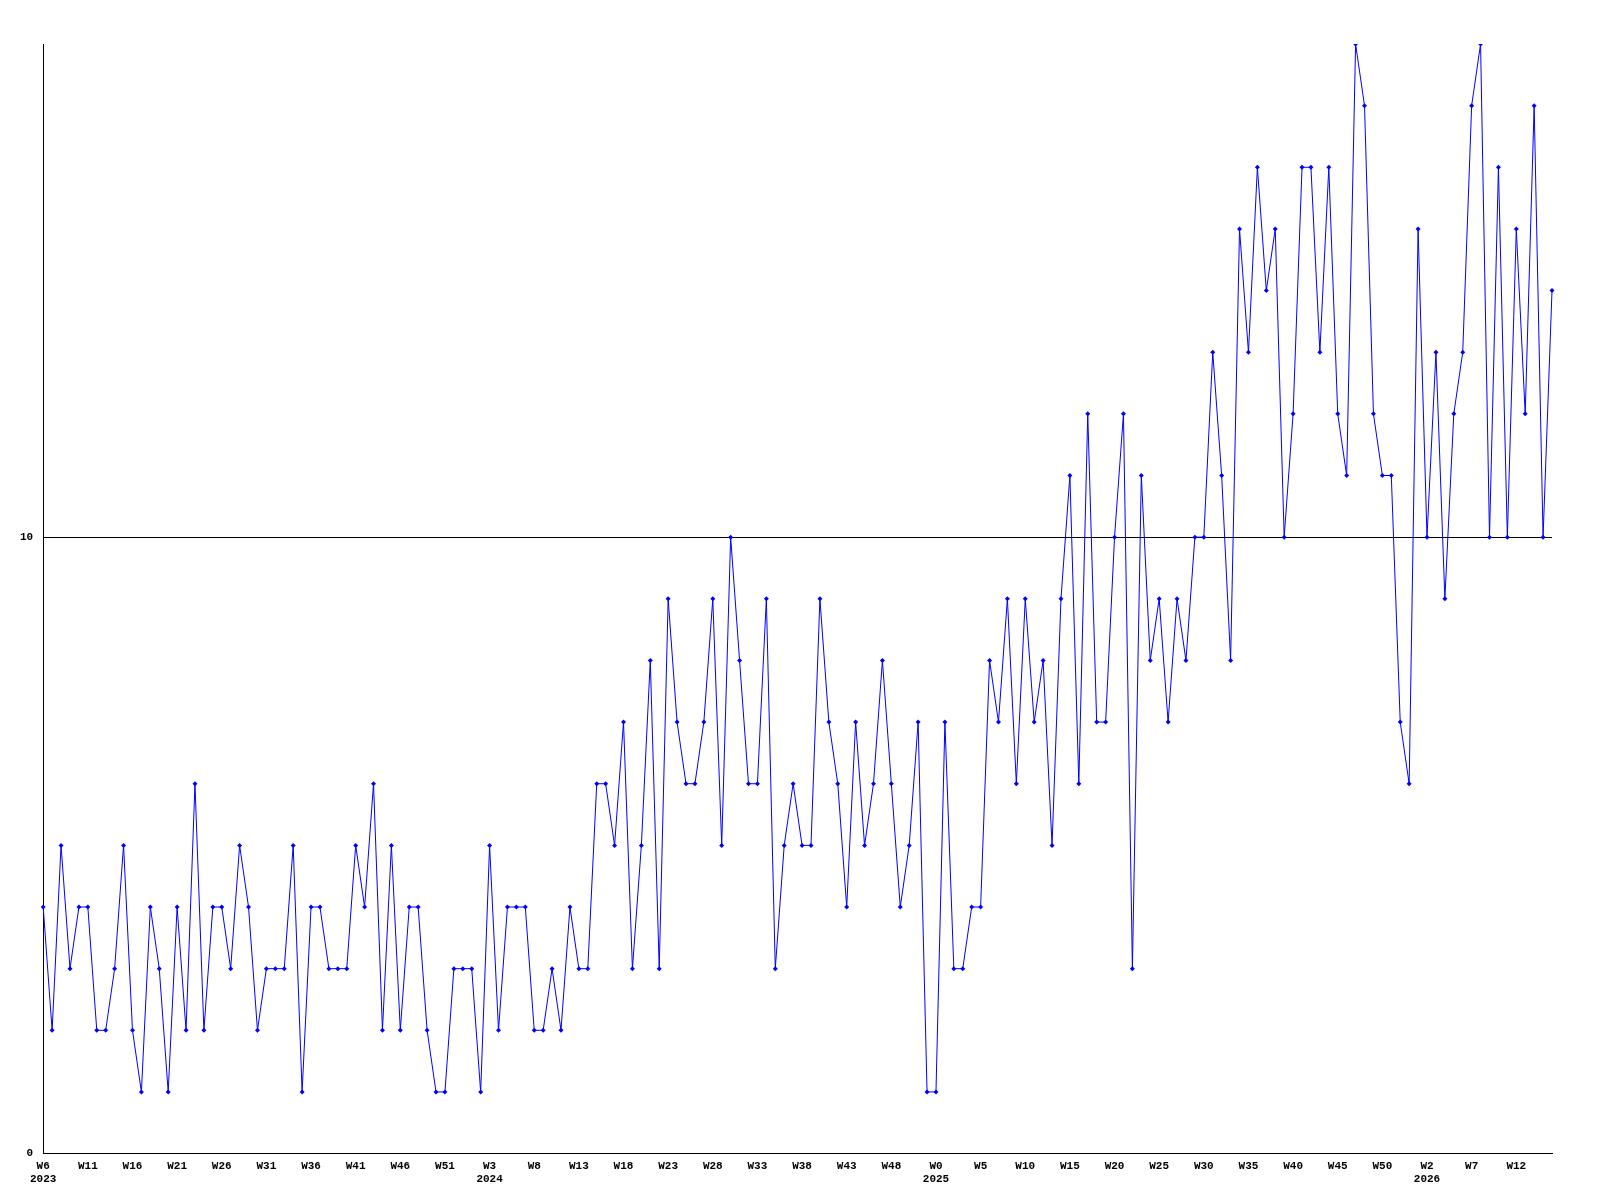 This screenshot has height=1200, width=1600. I want to click on x-tick-label: W36, so click(311, 1165).